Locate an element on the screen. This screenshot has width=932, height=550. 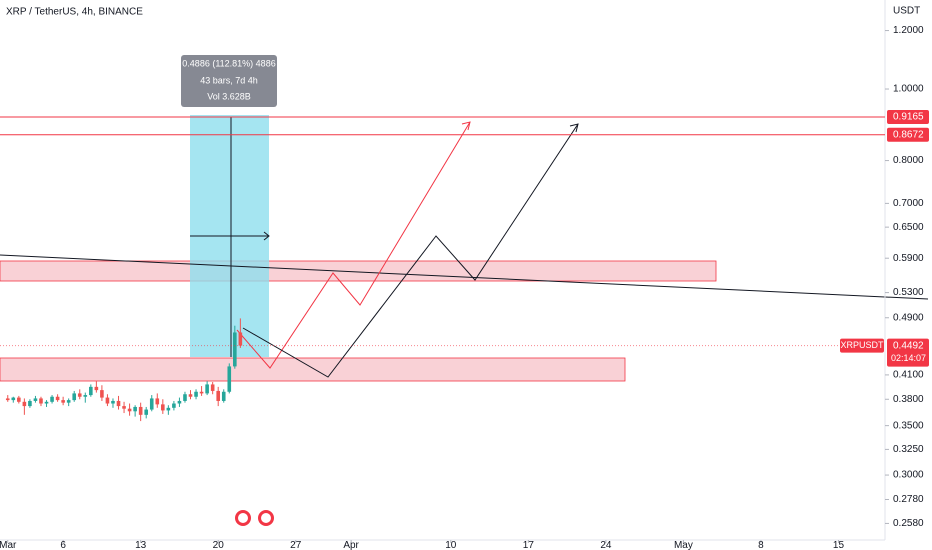
price-label: 0.9165 is located at coordinates (908, 117).